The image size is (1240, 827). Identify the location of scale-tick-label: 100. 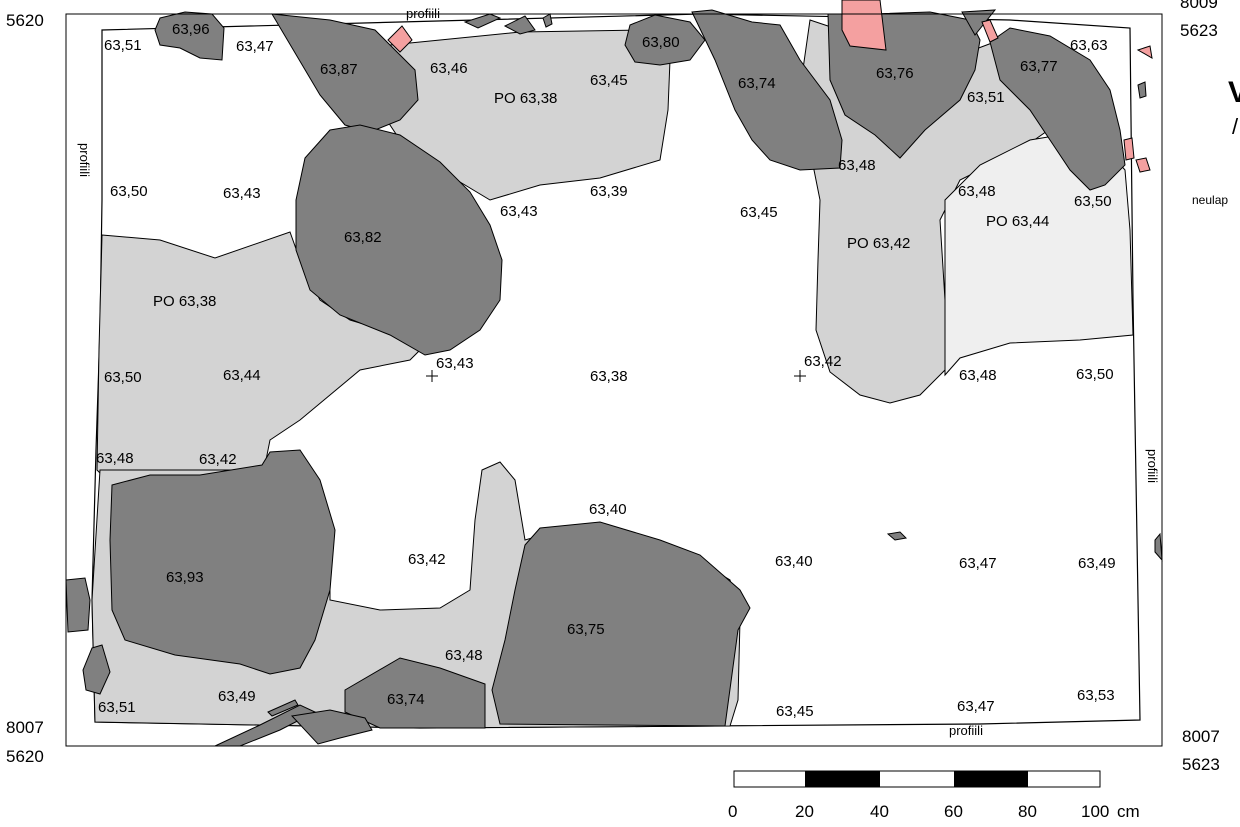
(1095, 811).